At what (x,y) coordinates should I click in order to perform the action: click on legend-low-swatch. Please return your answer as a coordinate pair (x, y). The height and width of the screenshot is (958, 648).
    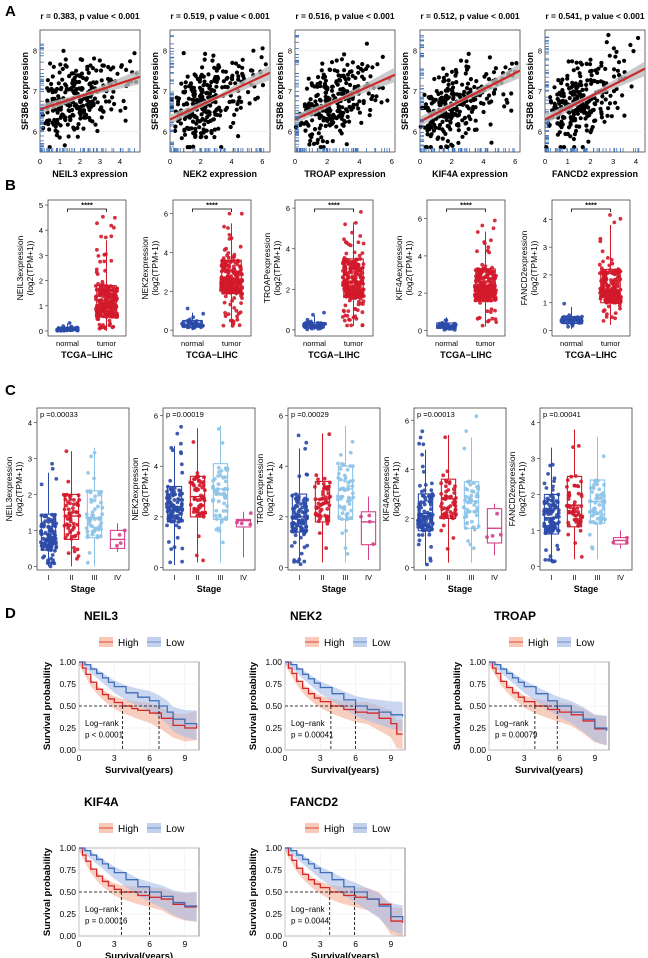
    Looking at the image, I should click on (564, 642).